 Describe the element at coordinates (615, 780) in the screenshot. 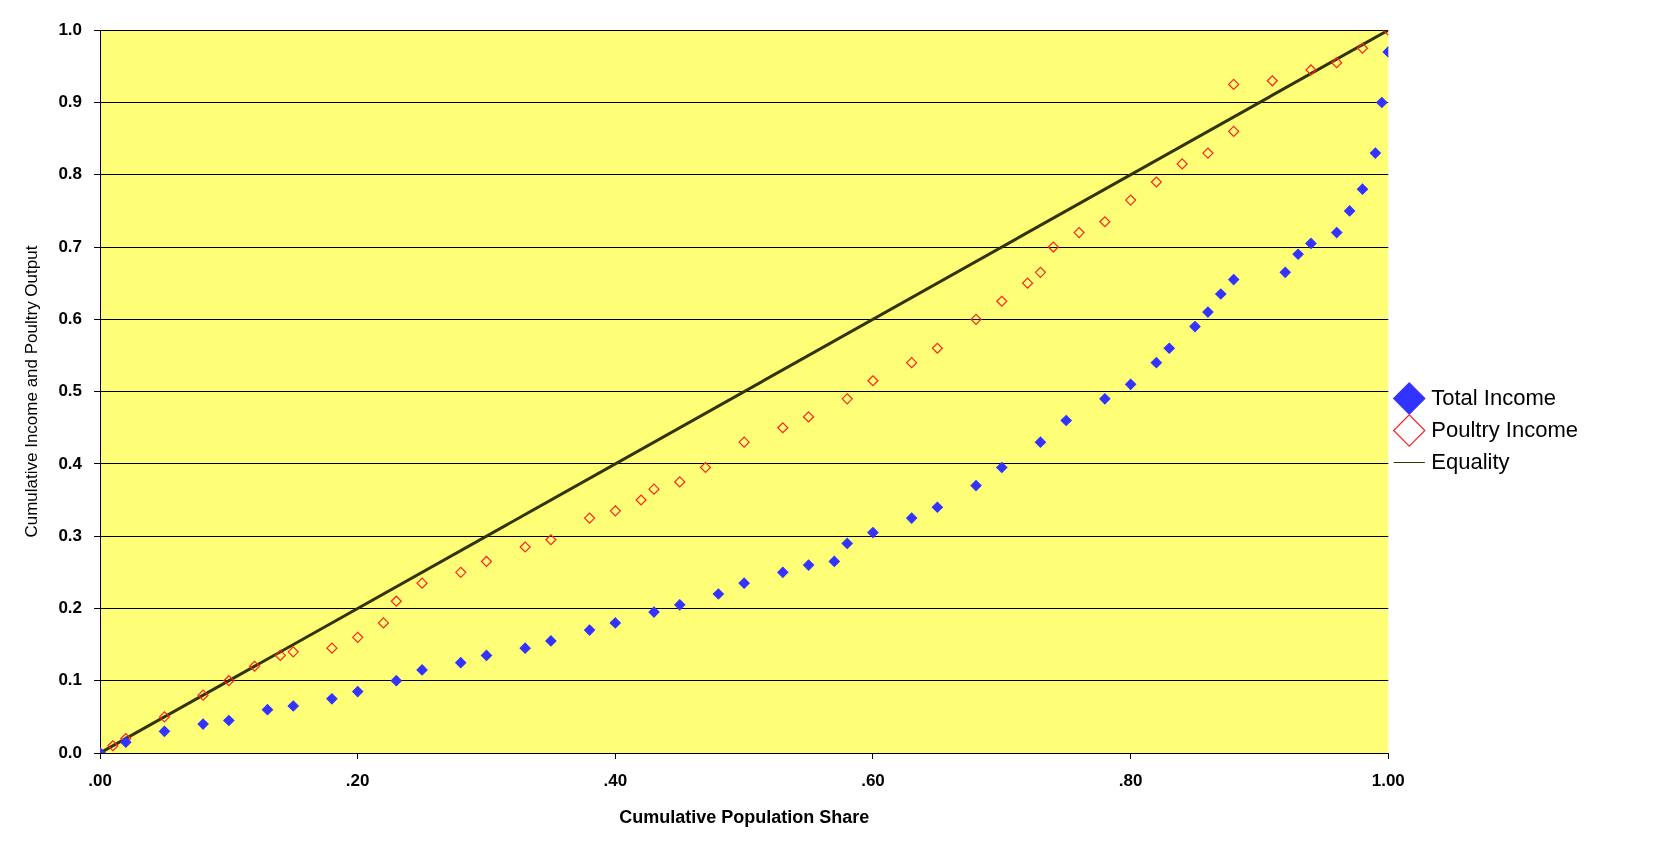

I see `x-tick-label: .40` at that location.